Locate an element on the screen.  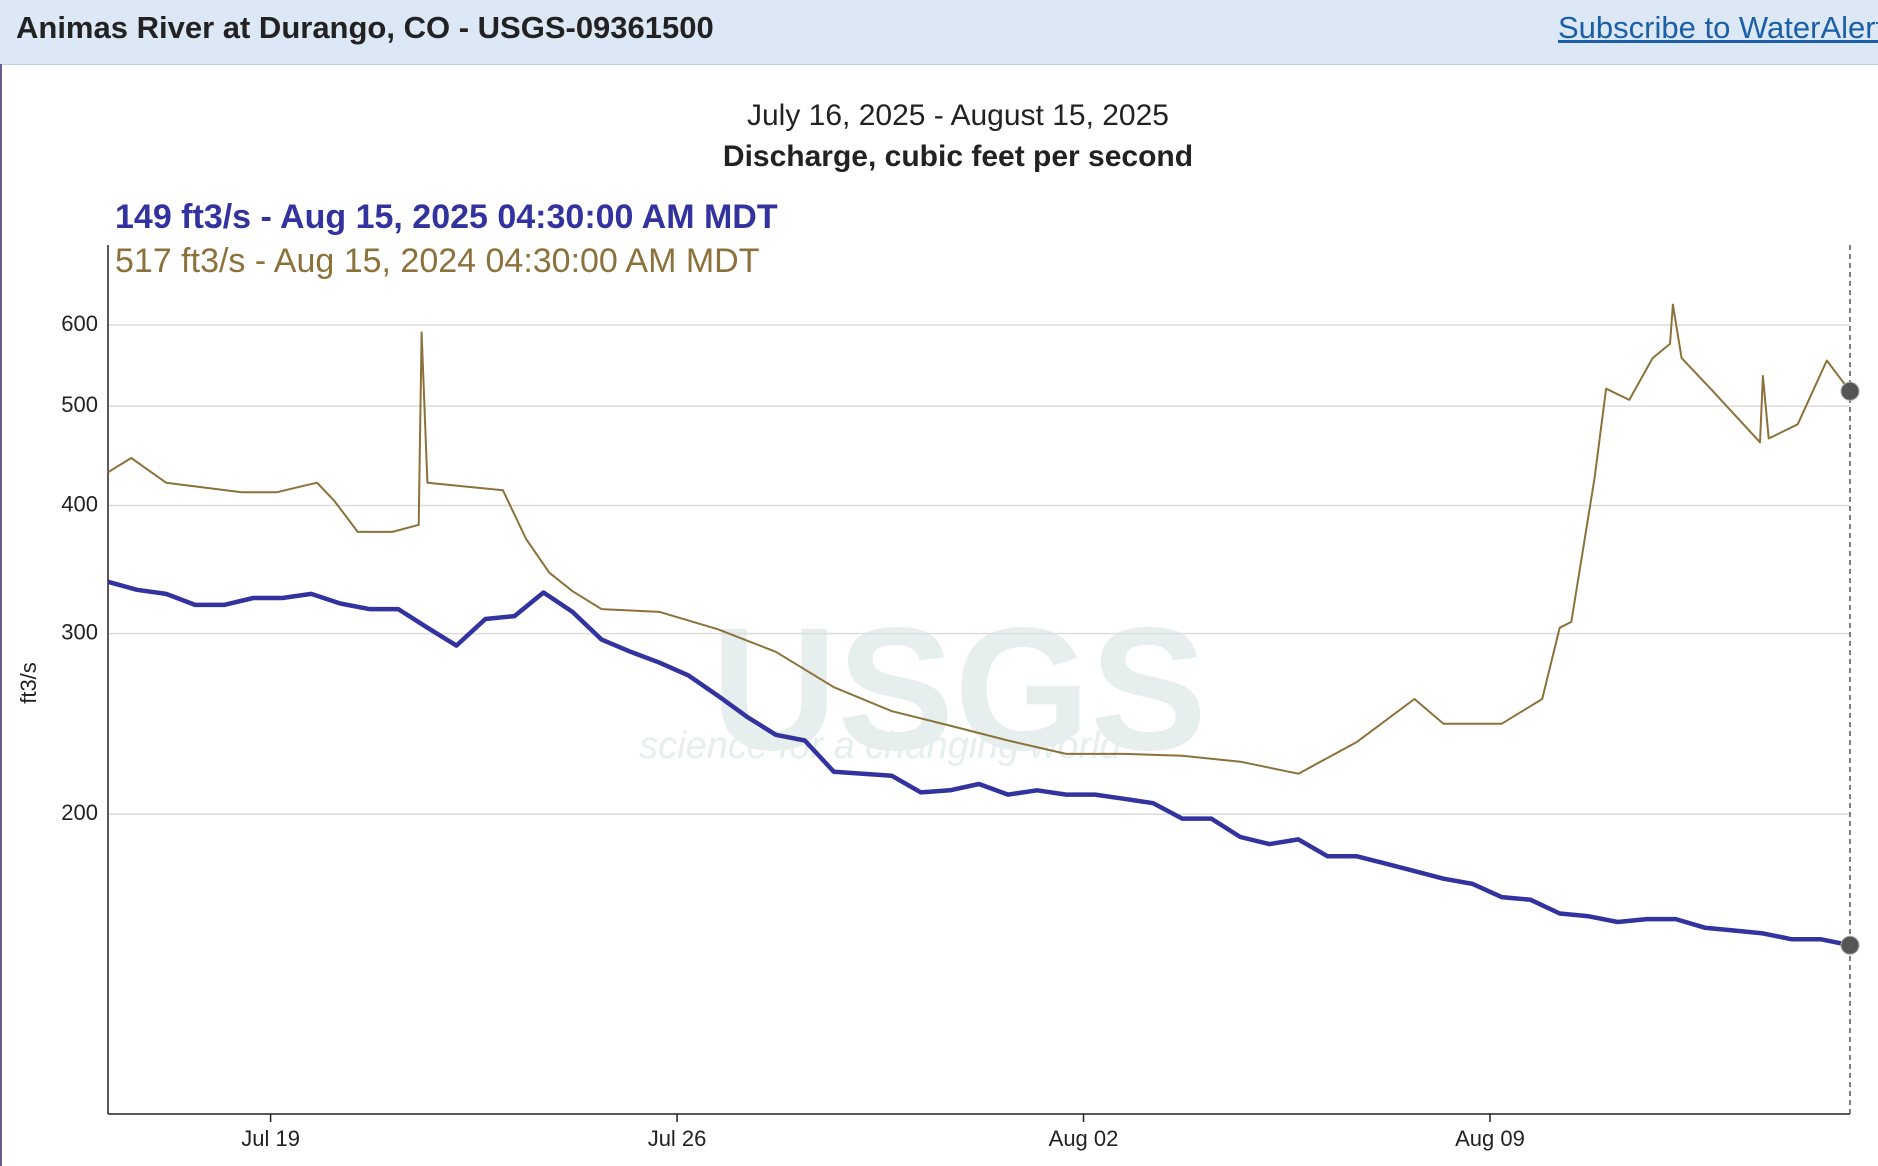
y-tick-label: 600 is located at coordinates (79, 323).